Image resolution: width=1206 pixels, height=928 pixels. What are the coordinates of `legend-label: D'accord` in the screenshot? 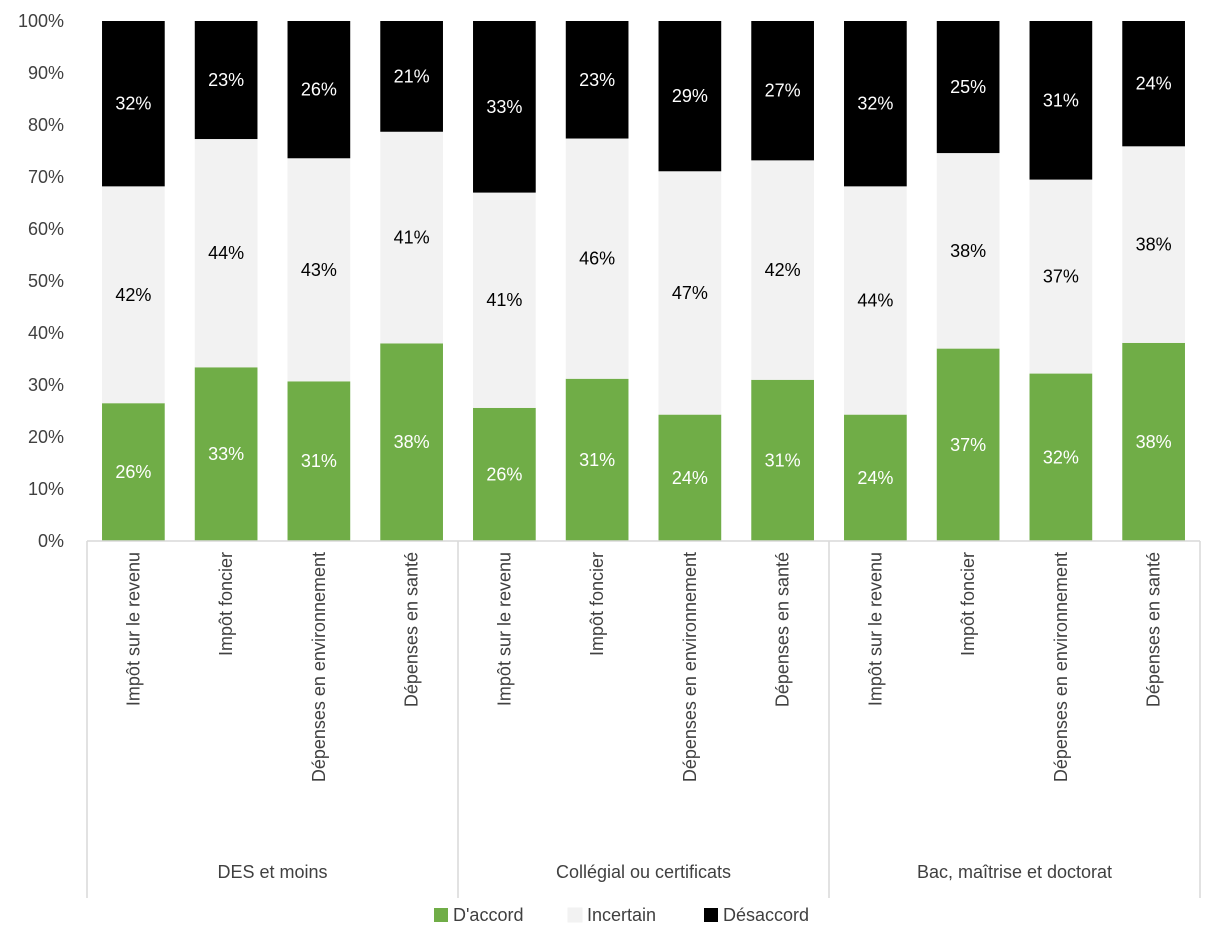 It's located at (488, 915).